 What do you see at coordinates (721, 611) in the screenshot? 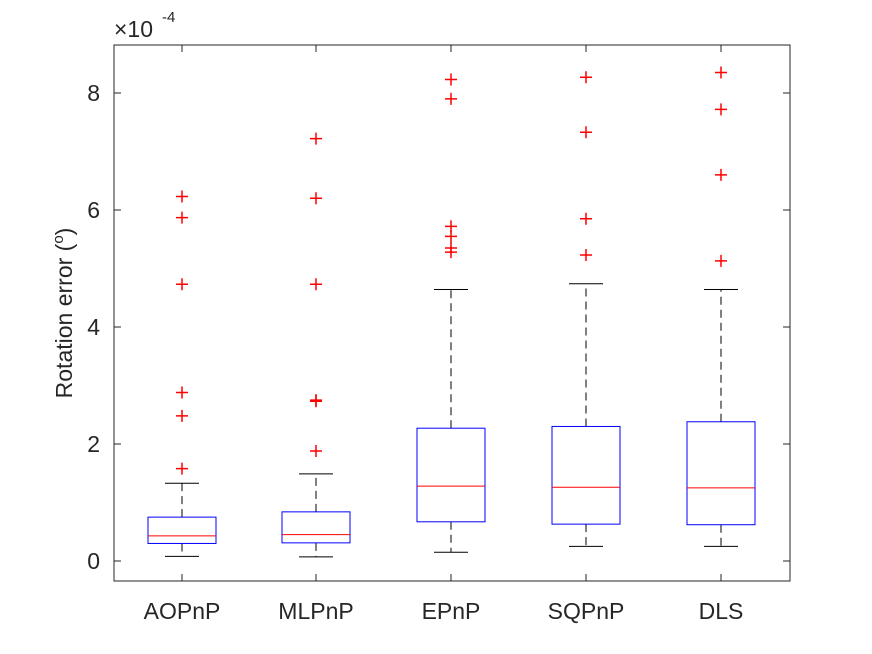
I see `x-tick-label: DLS` at bounding box center [721, 611].